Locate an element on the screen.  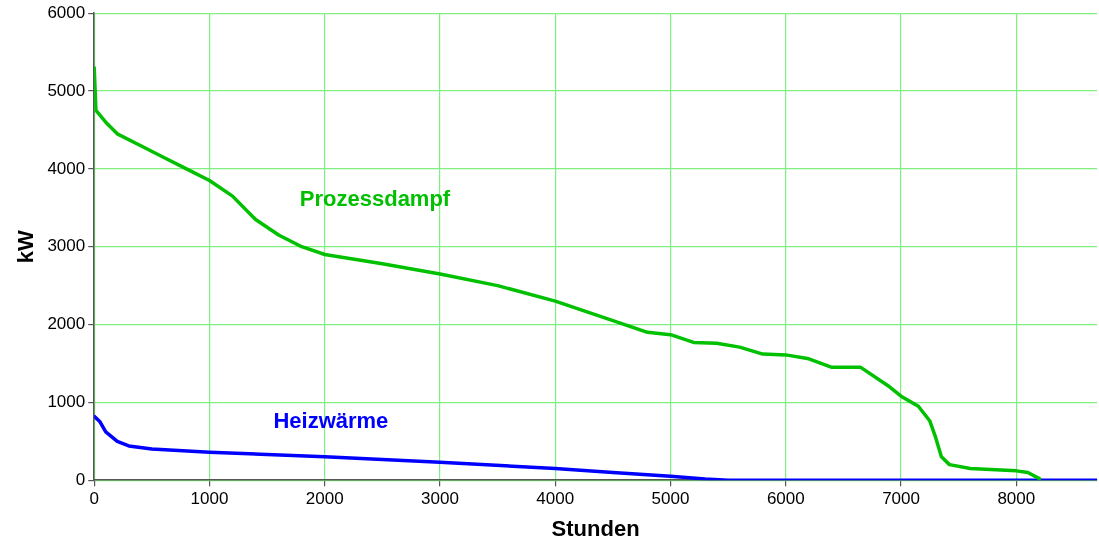
y-axis-title: kW is located at coordinates (26, 246).